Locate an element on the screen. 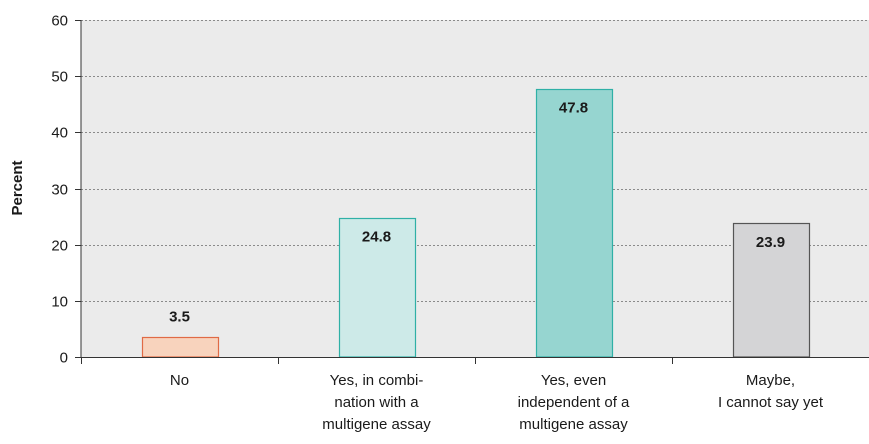 Image resolution: width=869 pixels, height=444 pixels. x-category-label: Maybe, is located at coordinates (770, 380).